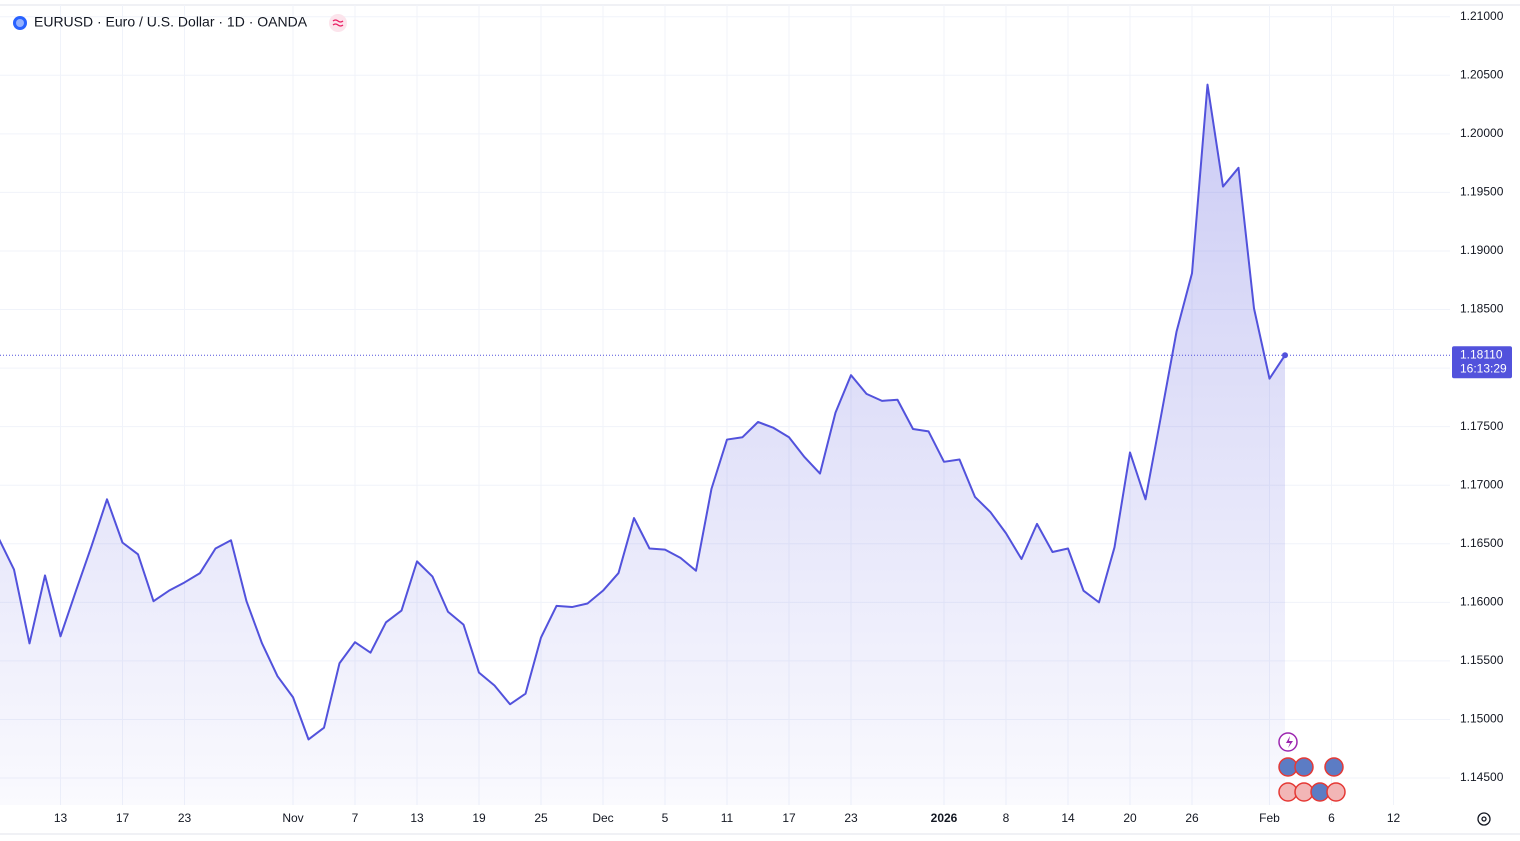 The image size is (1520, 841). Describe the element at coordinates (944, 818) in the screenshot. I see `x-tick-label: 2026` at that location.